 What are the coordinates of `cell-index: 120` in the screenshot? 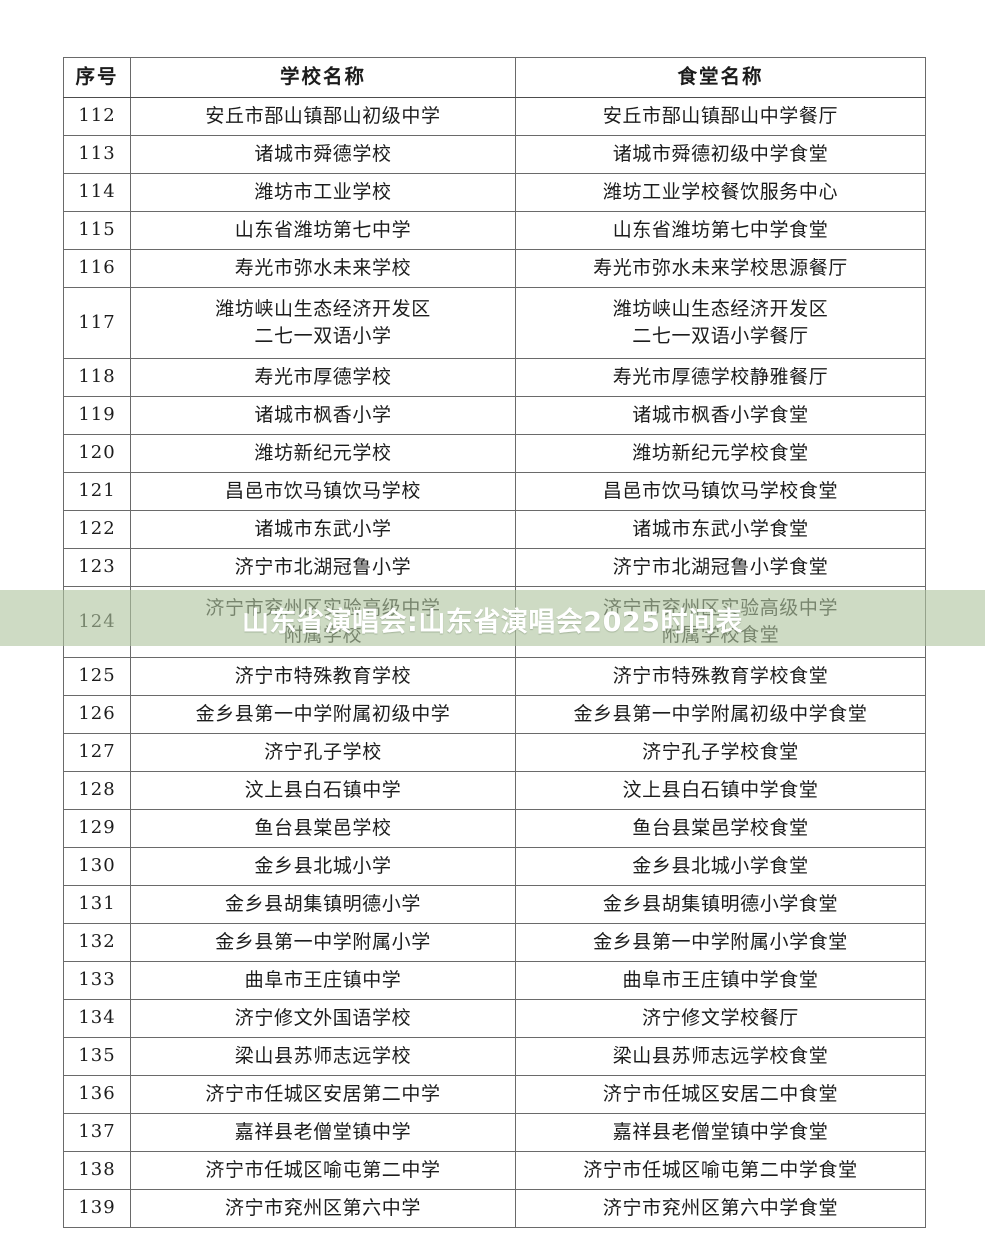 It's located at (97, 453).